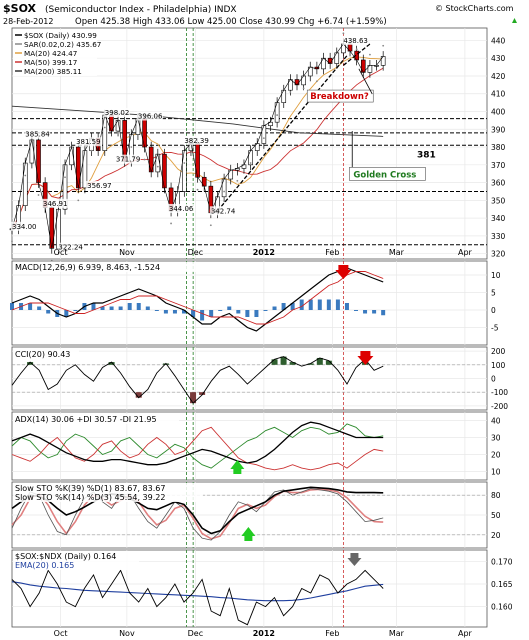  What do you see at coordinates (223, 211) in the screenshot?
I see `price-label: 342.74` at bounding box center [223, 211].